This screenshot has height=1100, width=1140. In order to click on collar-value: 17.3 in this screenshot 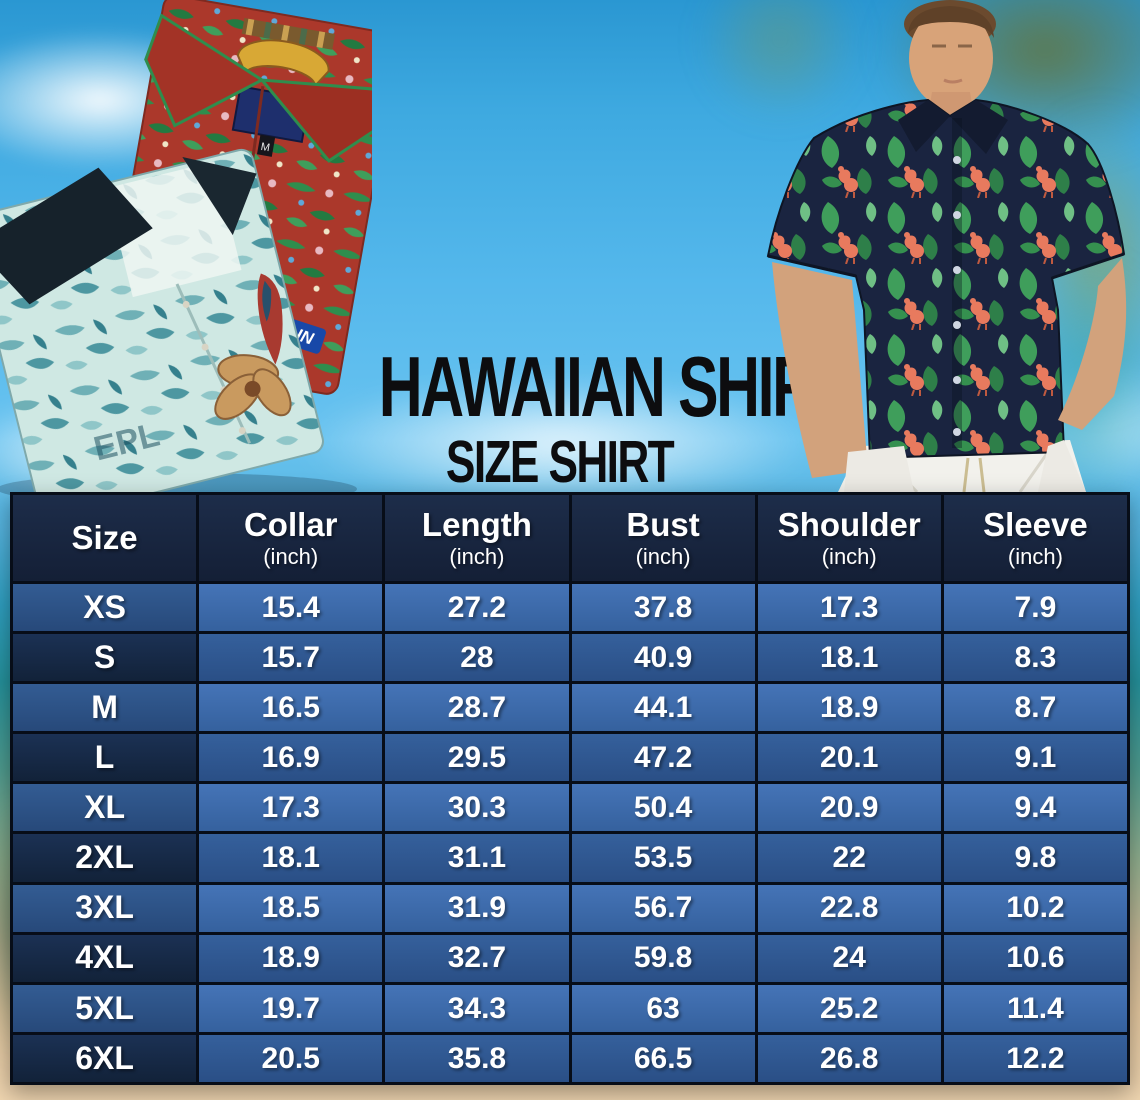, I will do `click(291, 808)`.